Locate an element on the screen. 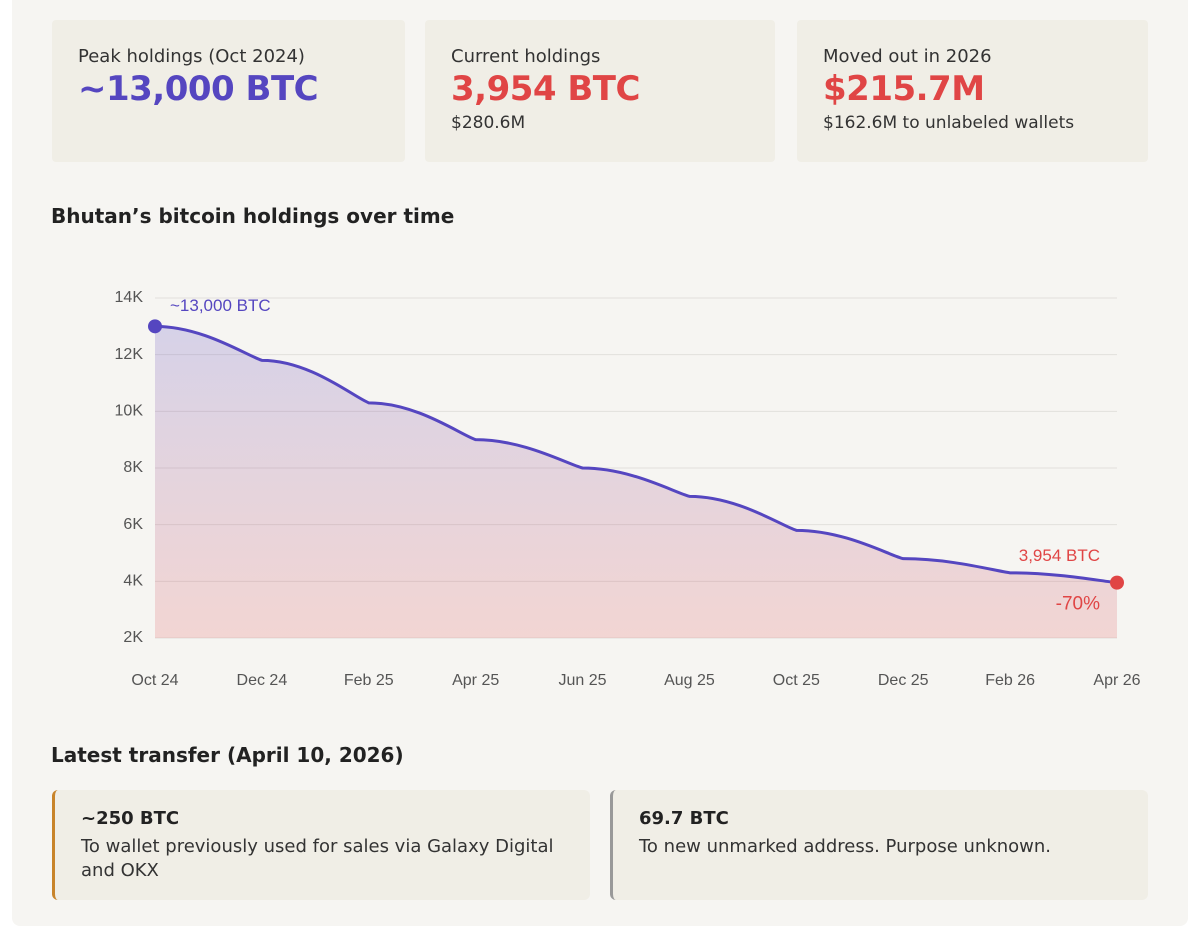  transfer-amount: 69.7 BTC is located at coordinates (684, 818).